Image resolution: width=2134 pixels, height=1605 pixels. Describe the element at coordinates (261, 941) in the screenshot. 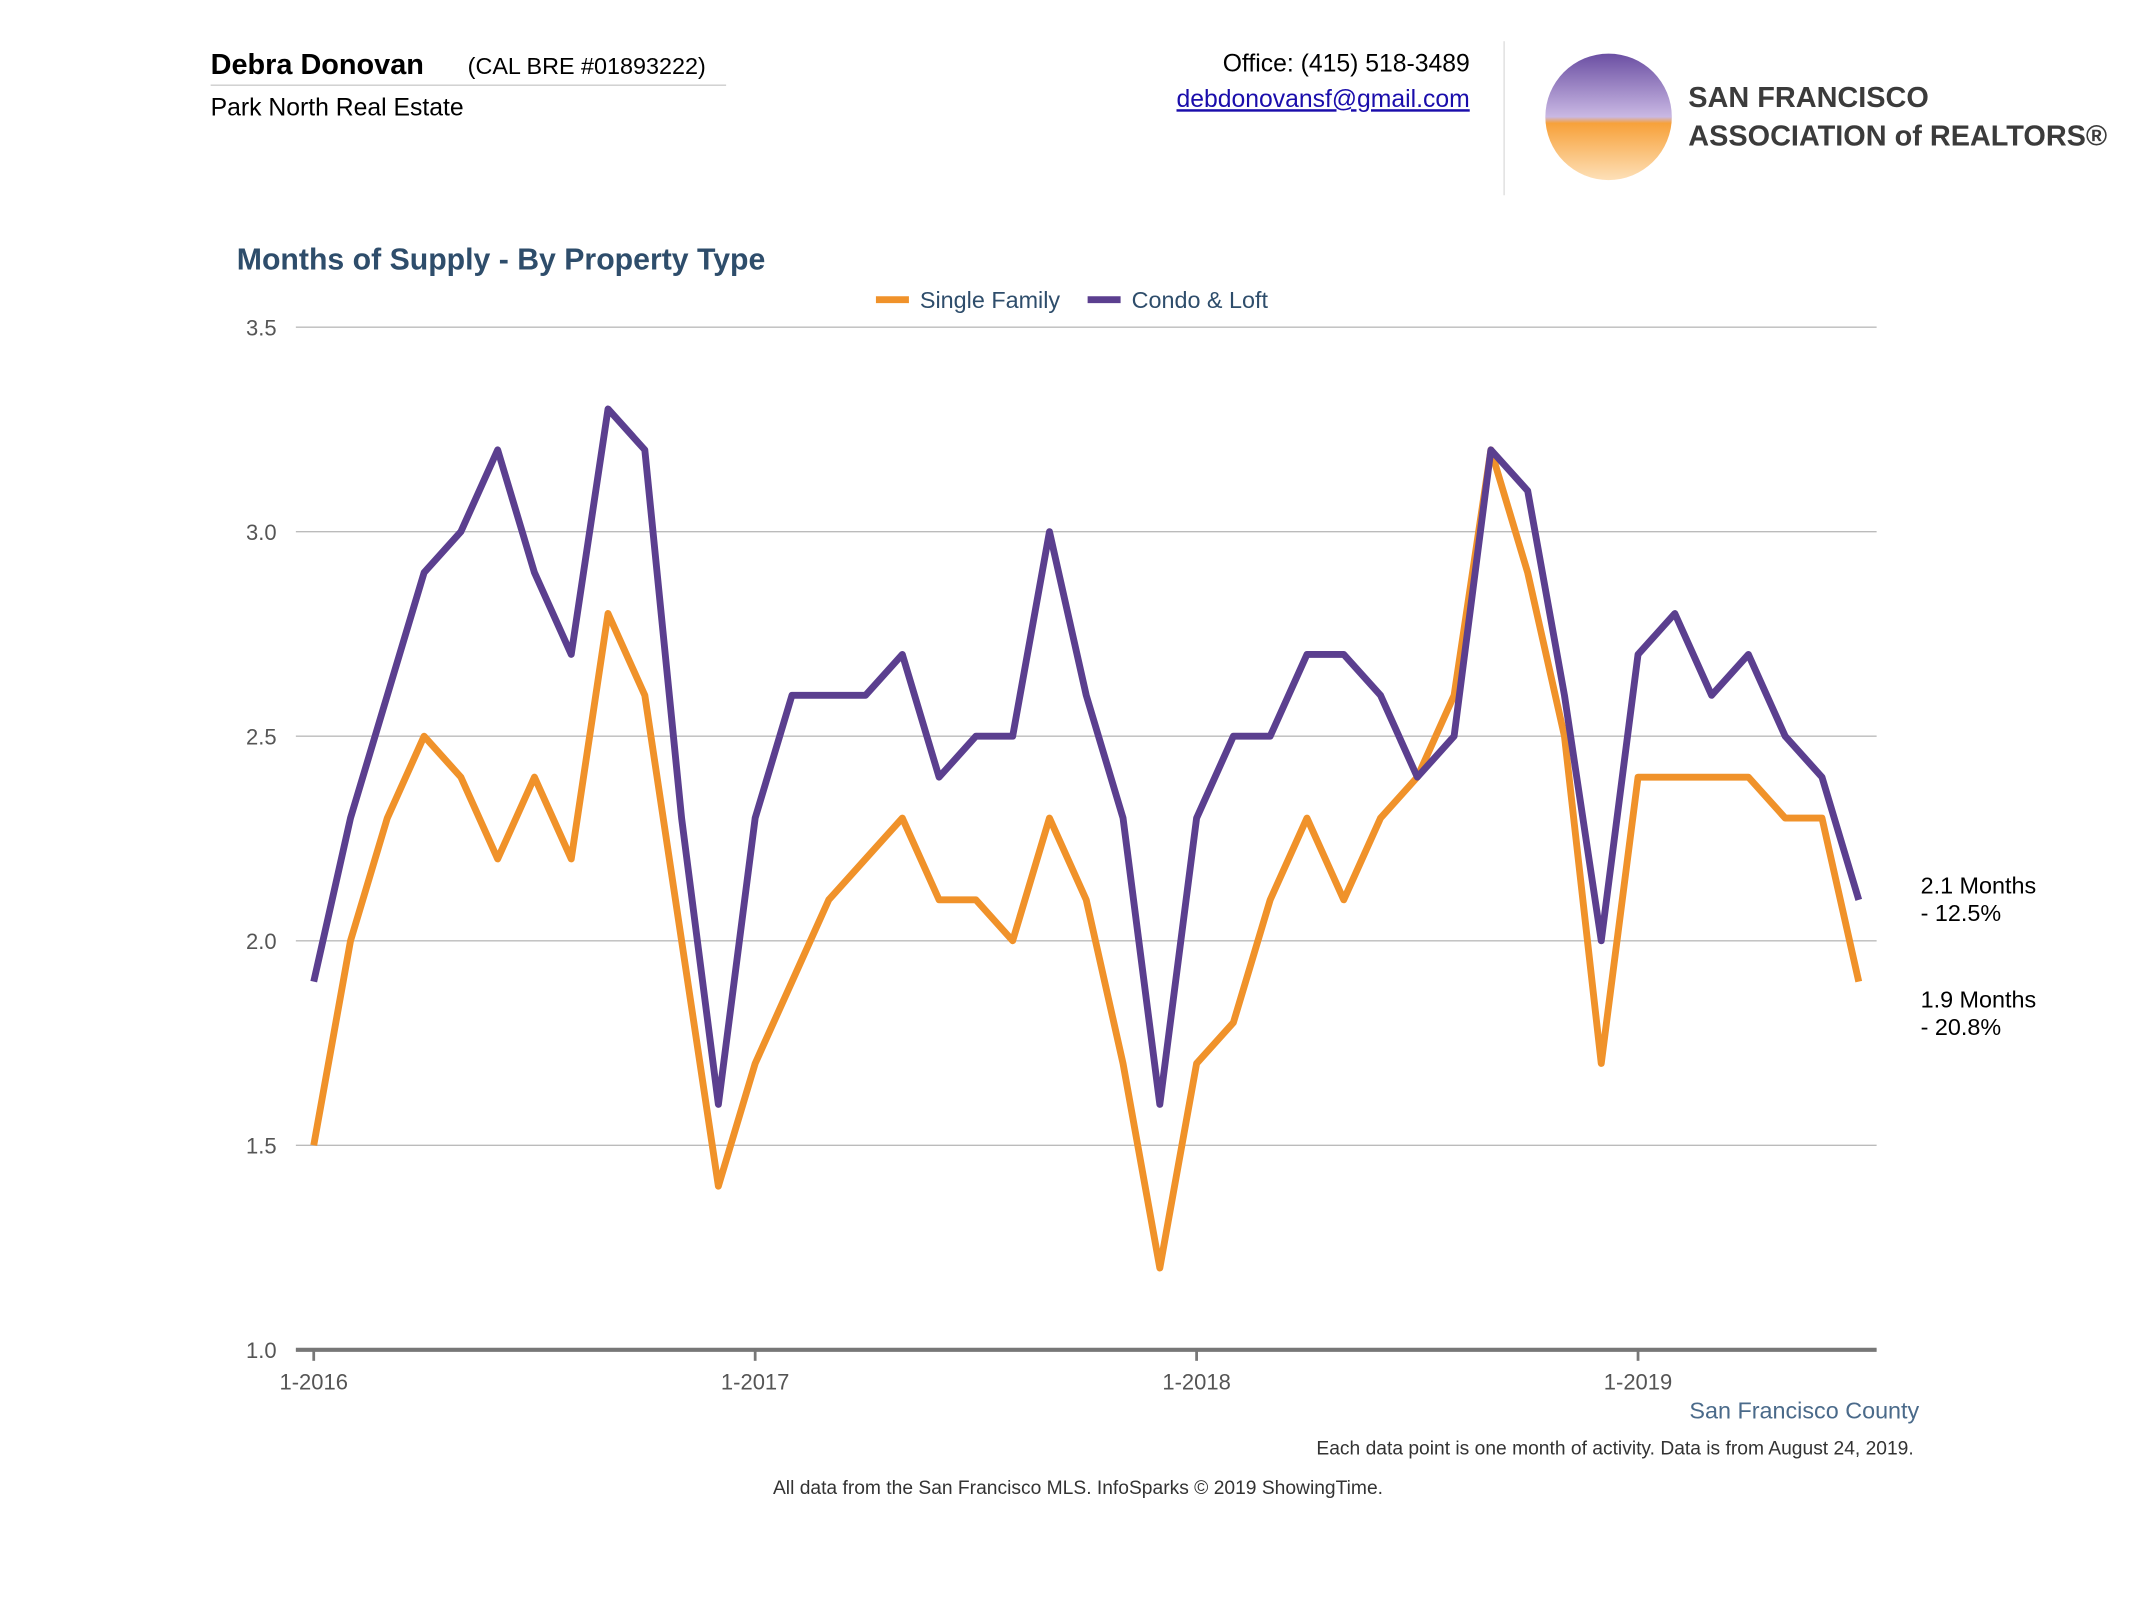

I see `y-tick-label: 2.0` at that location.